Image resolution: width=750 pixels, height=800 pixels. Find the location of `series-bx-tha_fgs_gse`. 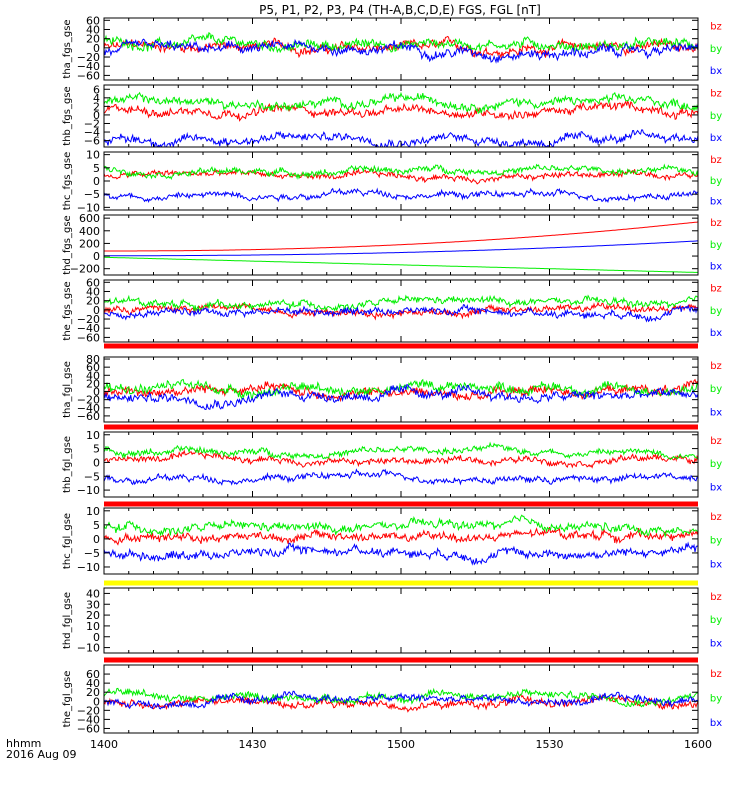

series-bx-tha_fgs_gse is located at coordinates (401, 51).